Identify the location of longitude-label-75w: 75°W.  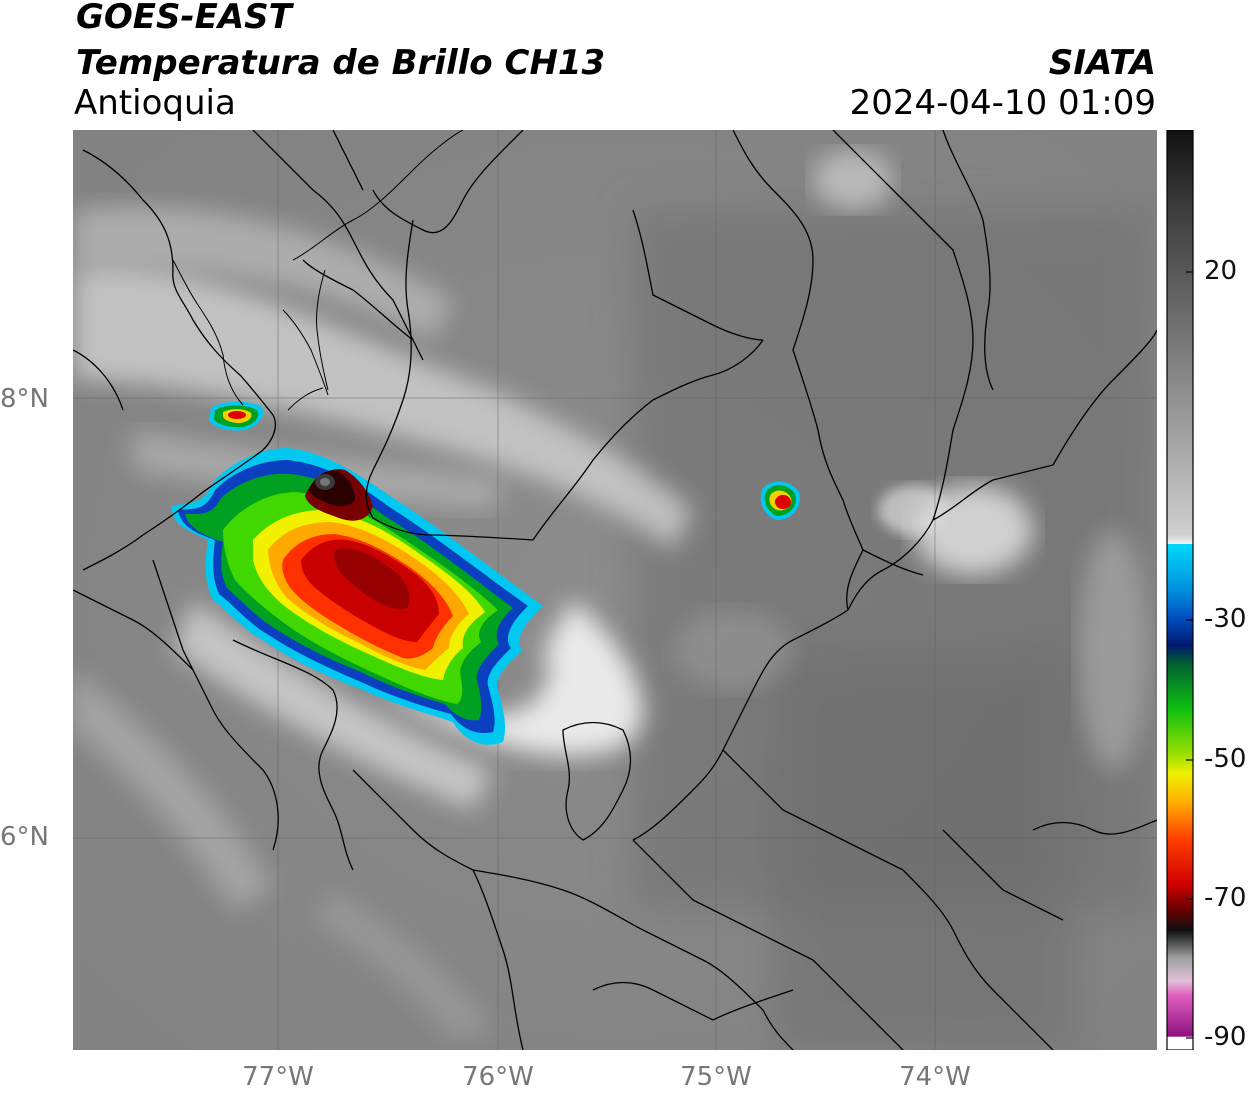
(716, 1077).